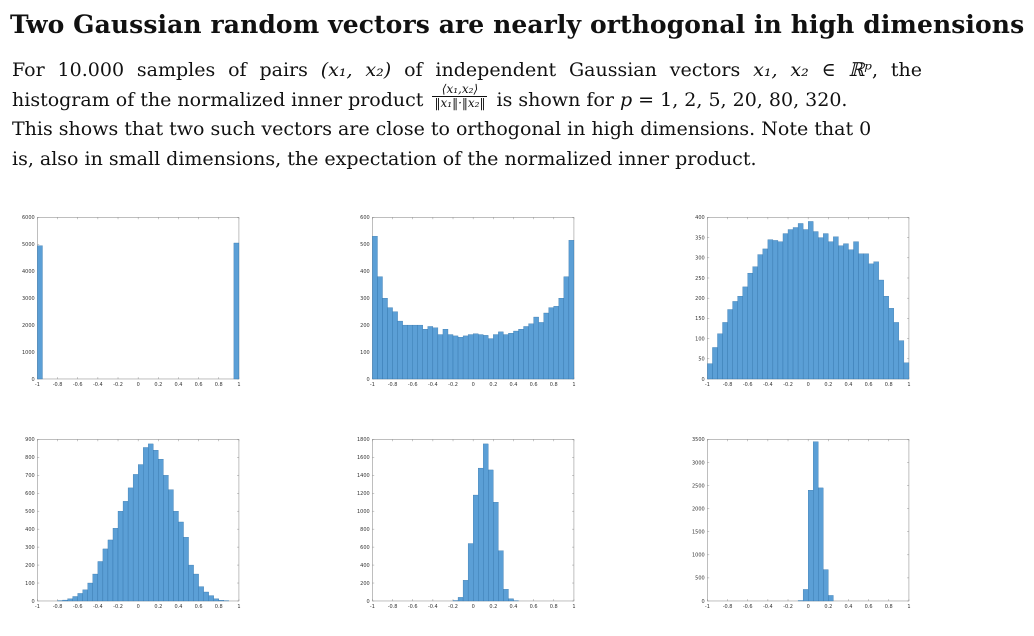 This screenshot has width=1034, height=636. Describe the element at coordinates (28, 272) in the screenshot. I see `y-tick-label: 4000` at that location.